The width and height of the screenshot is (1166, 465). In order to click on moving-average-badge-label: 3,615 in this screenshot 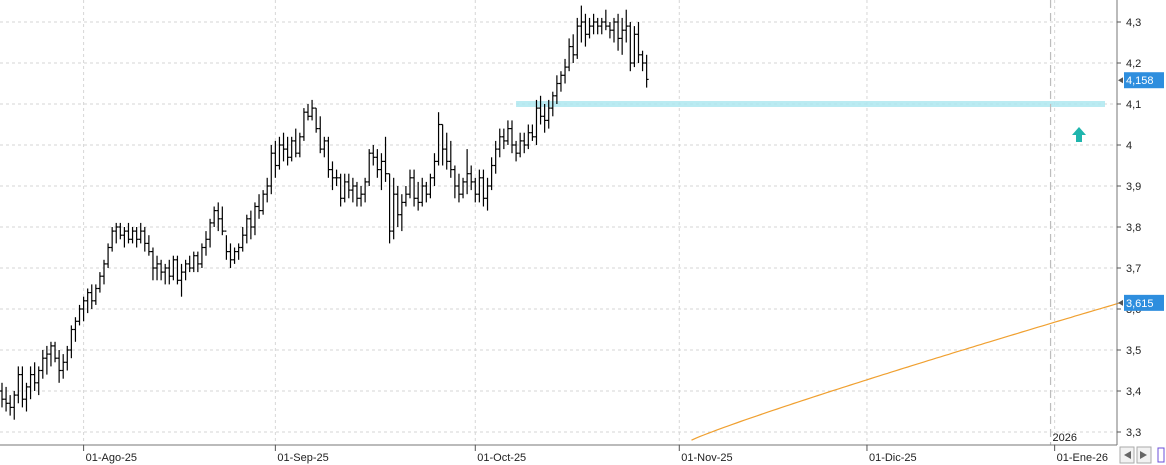, I will do `click(1140, 304)`.